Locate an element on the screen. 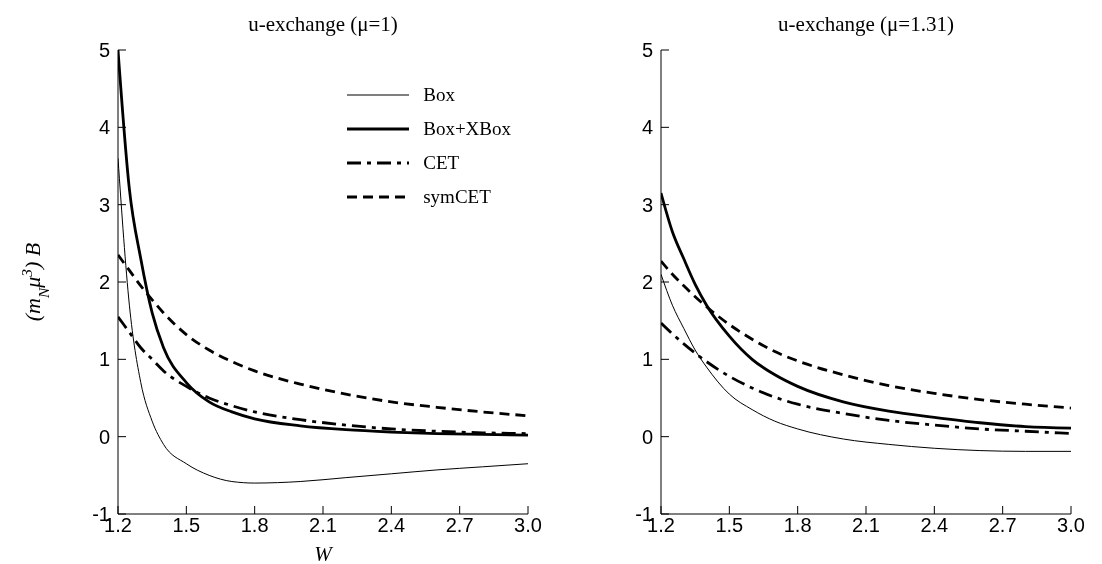 This screenshot has height=564, width=1102. chart-title: u-exchange (μ=1.31) is located at coordinates (866, 24).